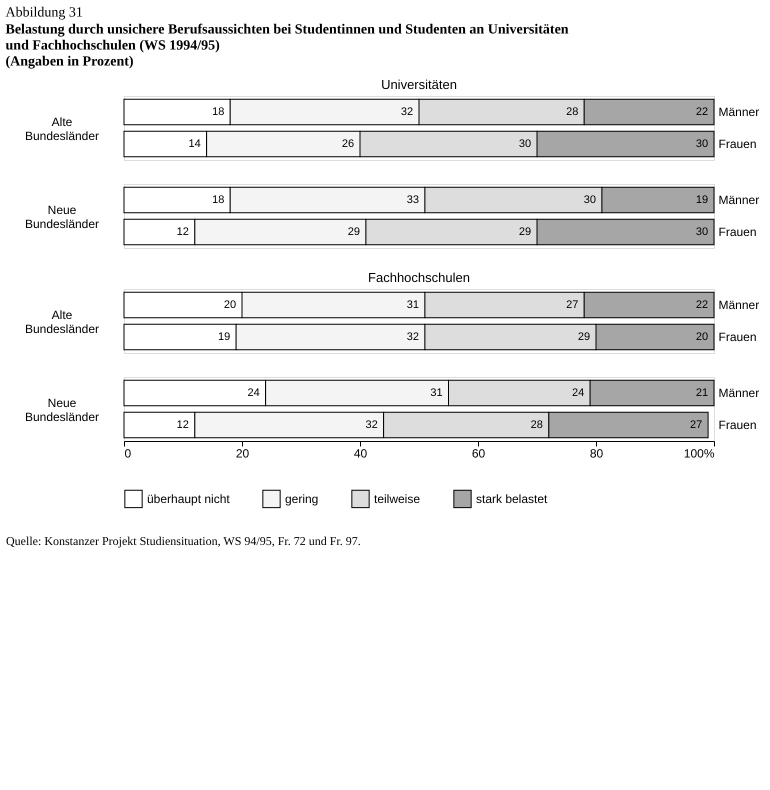  What do you see at coordinates (702, 393) in the screenshot?
I see `data-label: 21` at bounding box center [702, 393].